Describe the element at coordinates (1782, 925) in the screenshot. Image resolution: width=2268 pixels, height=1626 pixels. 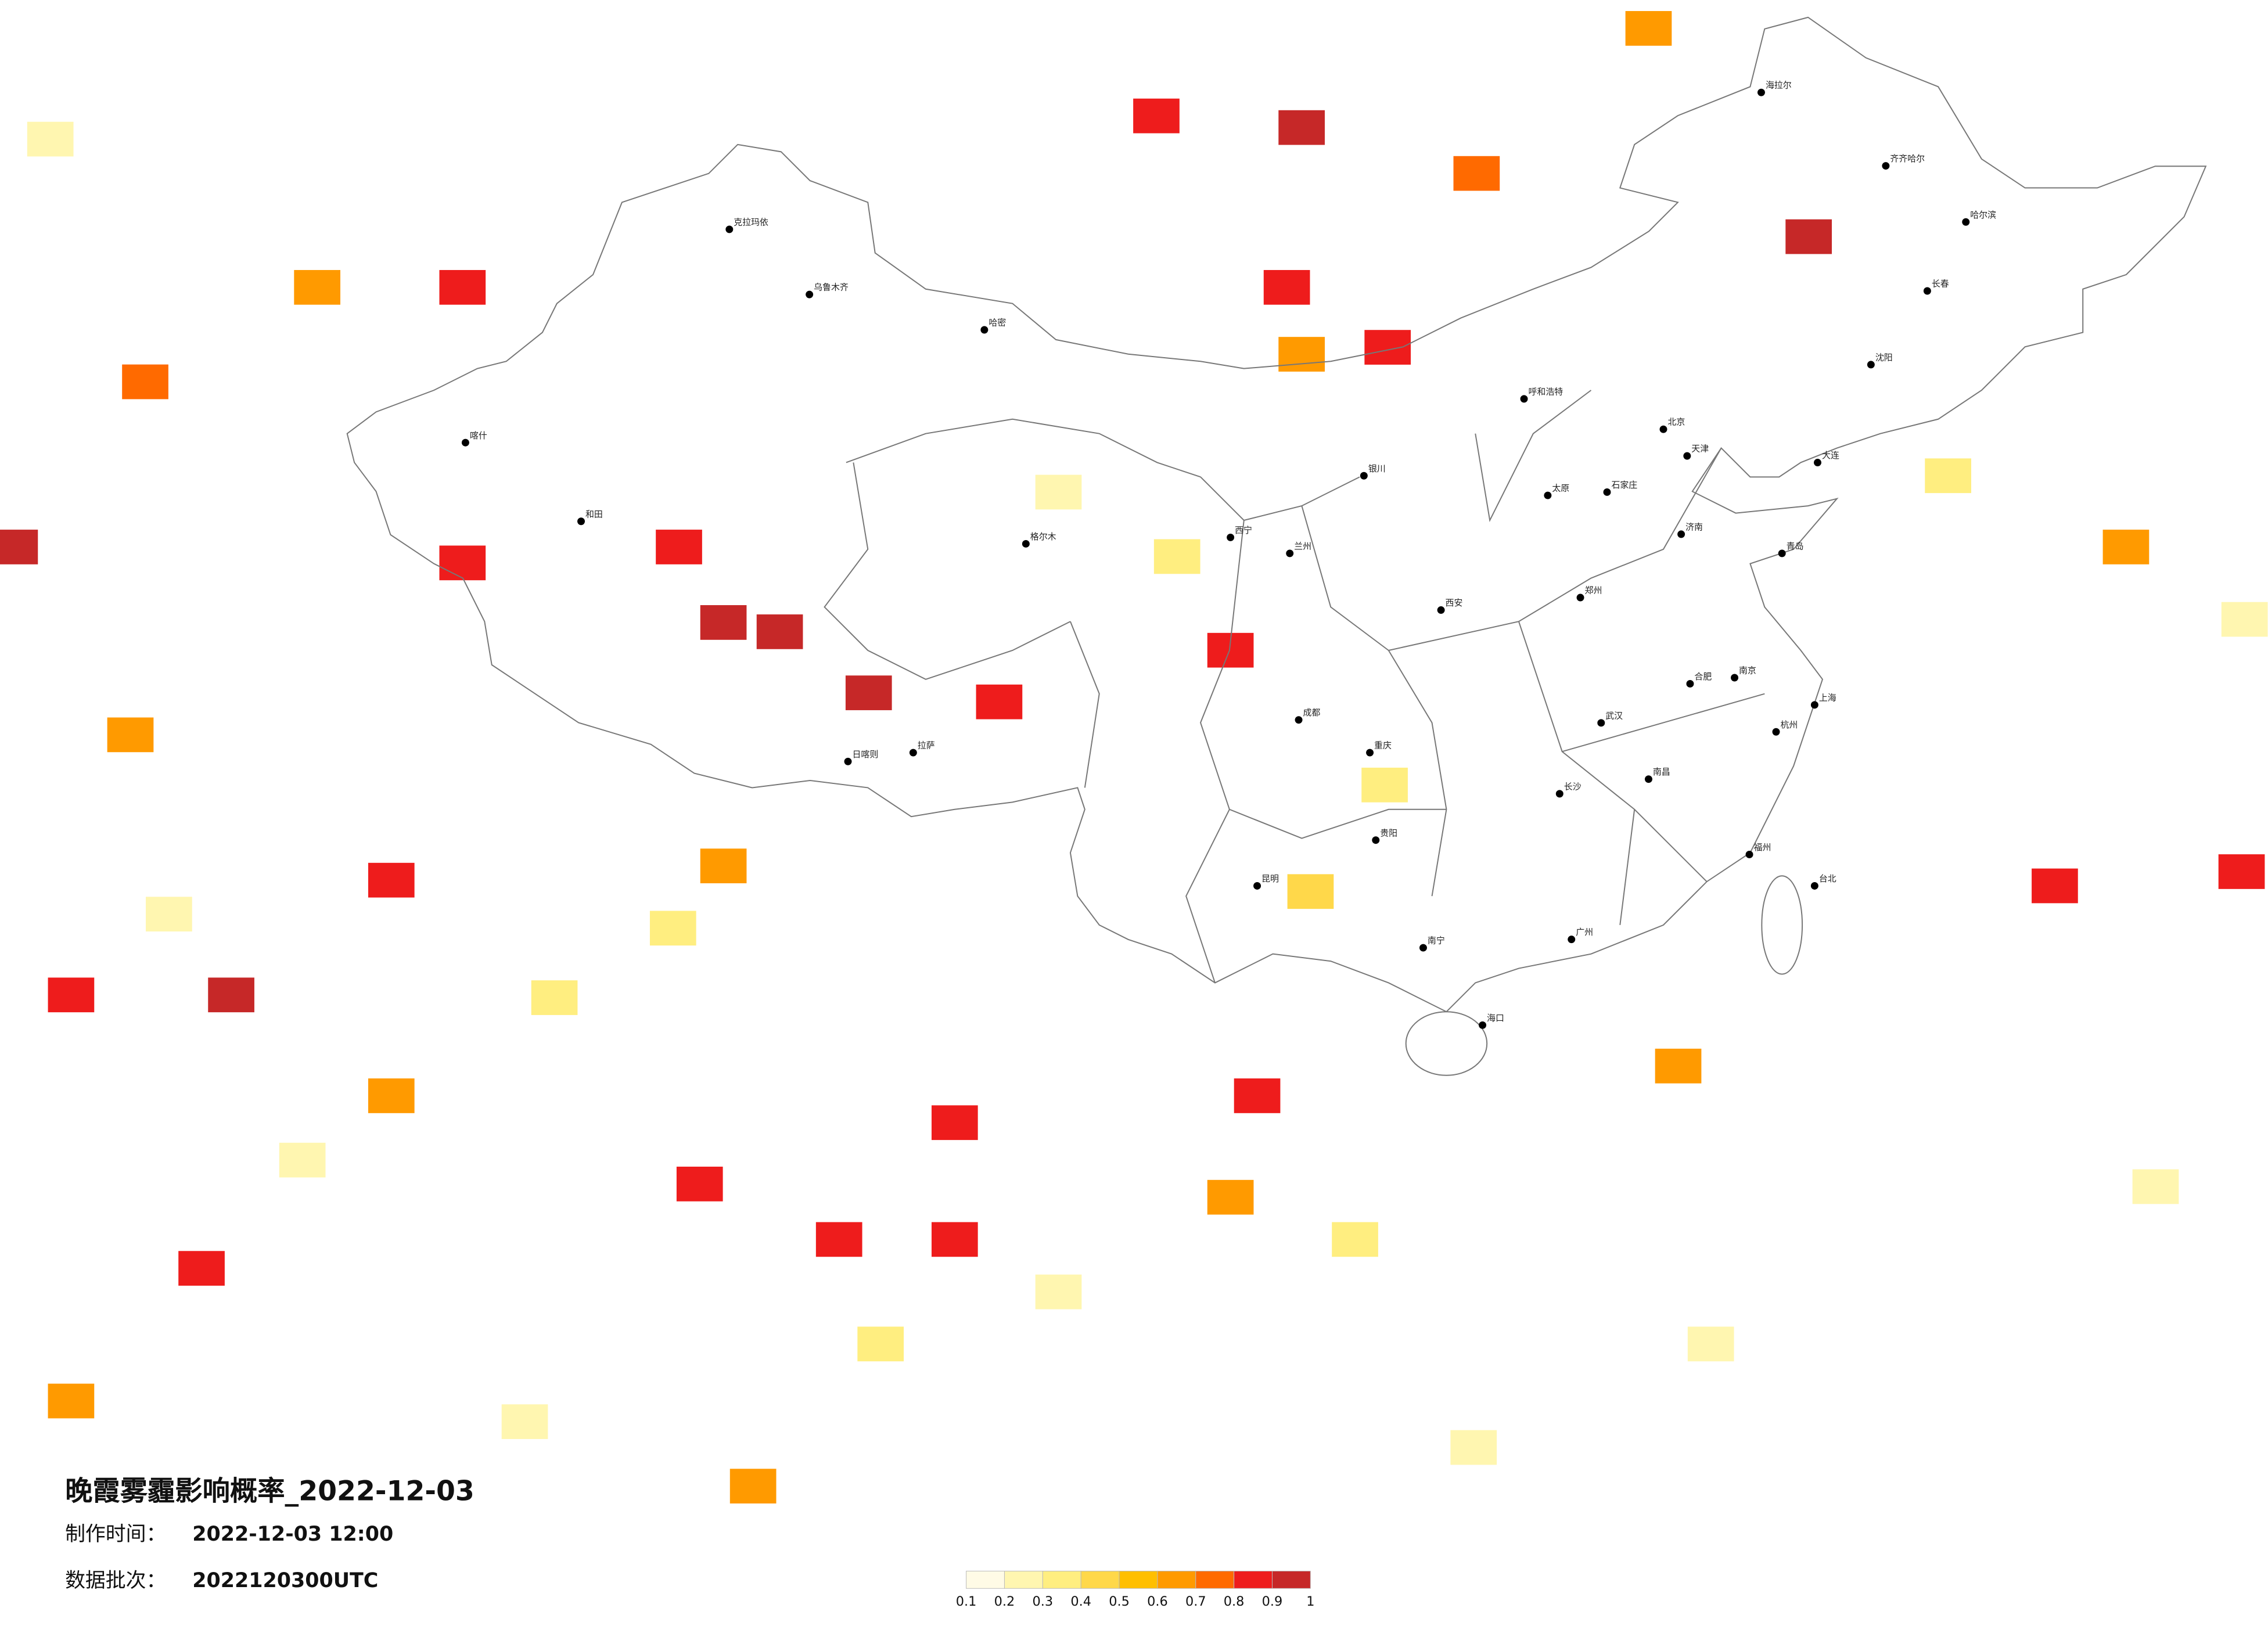
I see `taiwan-outline` at that location.